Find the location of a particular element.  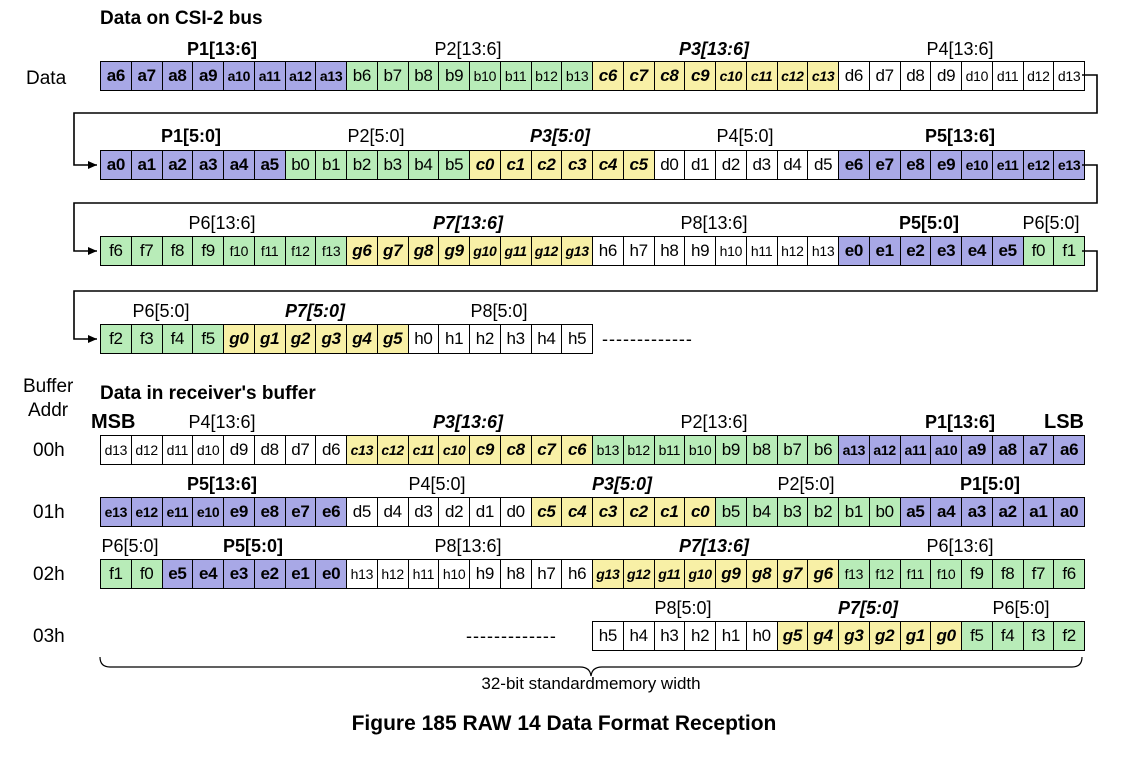

buffer-row-1-bit-cell: d1 is located at coordinates (485, 512).